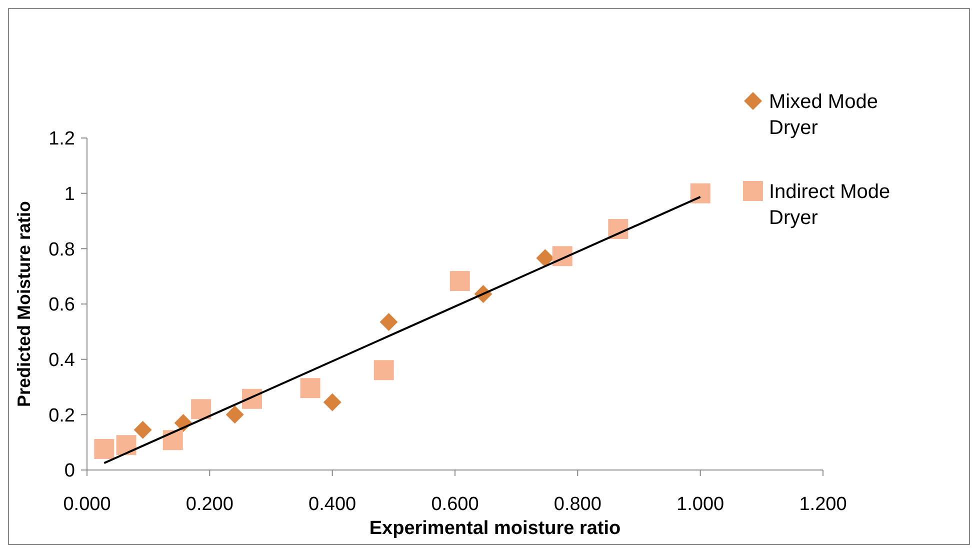 The height and width of the screenshot is (553, 978). Describe the element at coordinates (495, 528) in the screenshot. I see `x-axis-title: Experimental moisture ratio` at that location.